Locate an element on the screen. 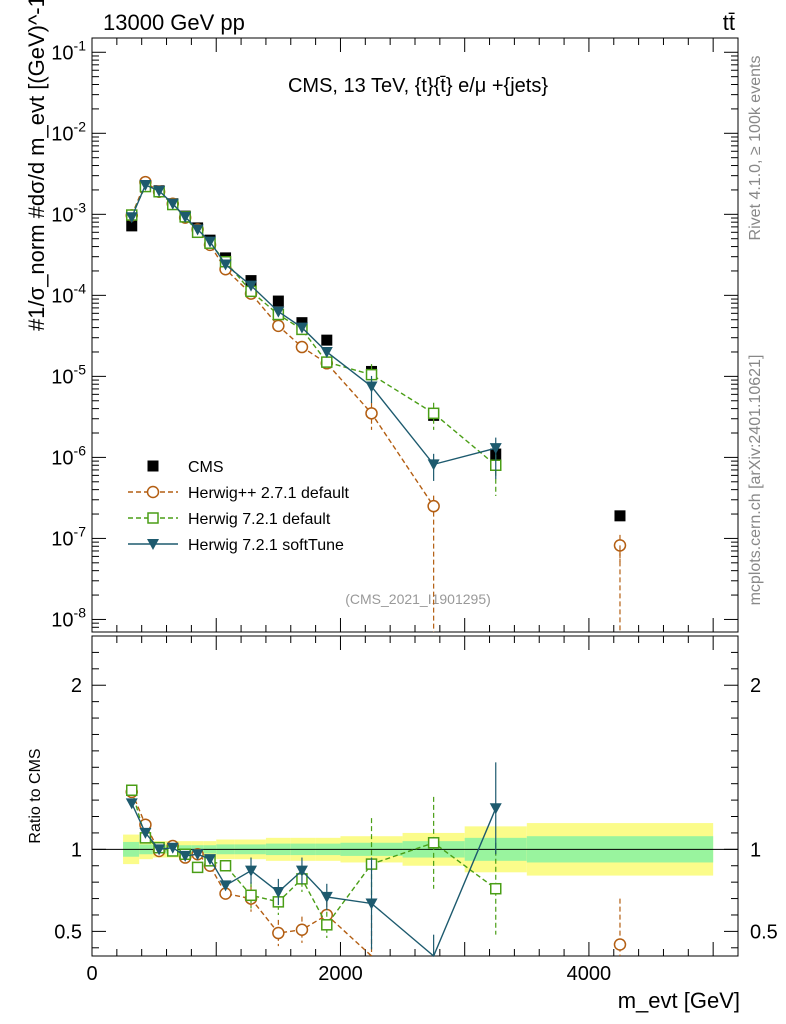 The width and height of the screenshot is (786, 1024). legend-label: CMS is located at coordinates (206, 467).